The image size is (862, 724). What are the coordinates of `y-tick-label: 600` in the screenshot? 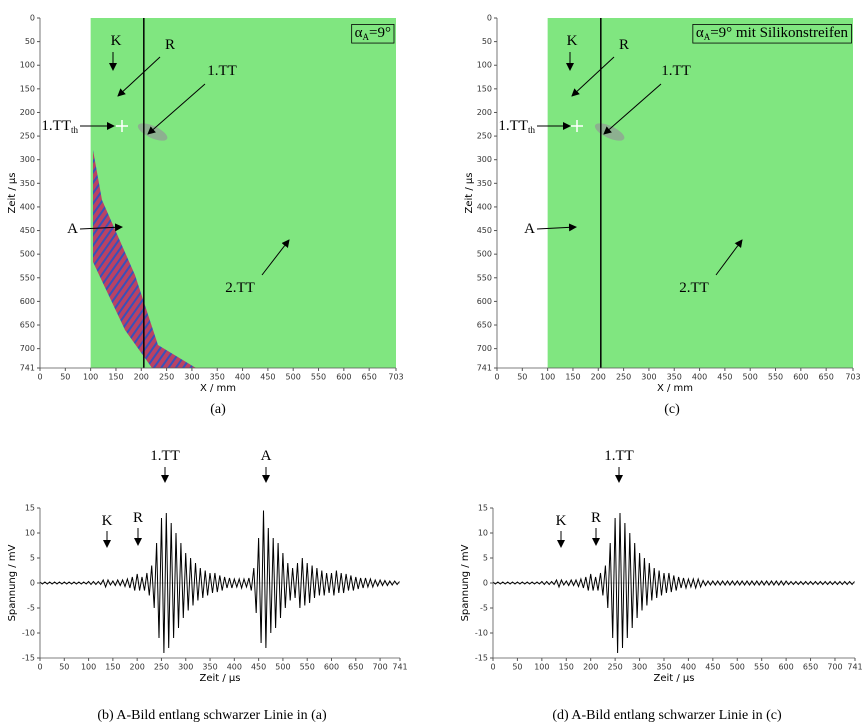 It's located at (27, 301).